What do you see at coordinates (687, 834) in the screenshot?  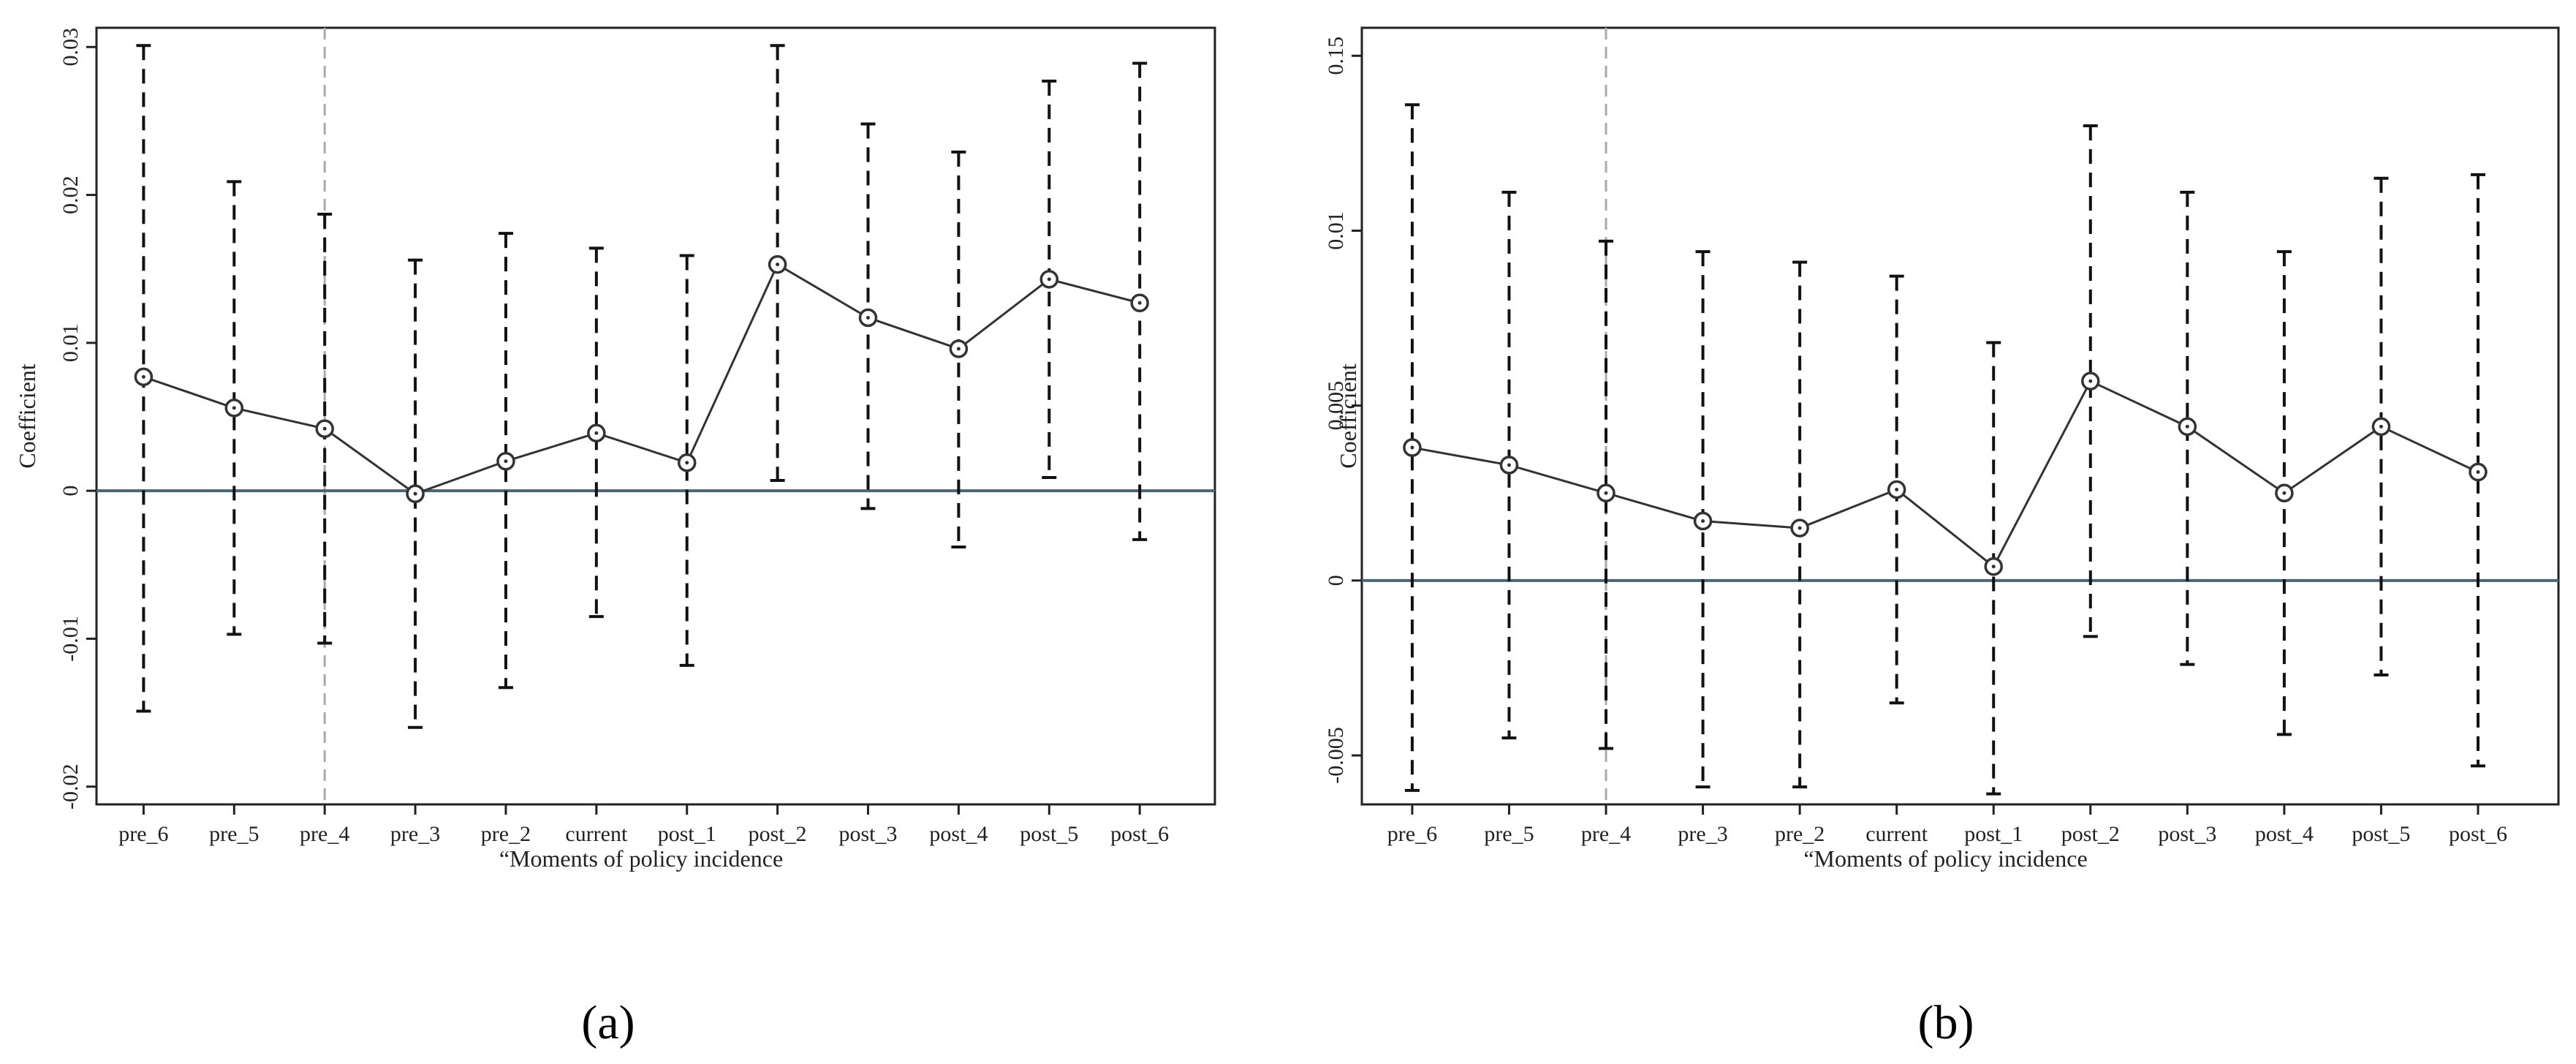 I see `panel-a-xtick-label-post_1: post_1` at bounding box center [687, 834].